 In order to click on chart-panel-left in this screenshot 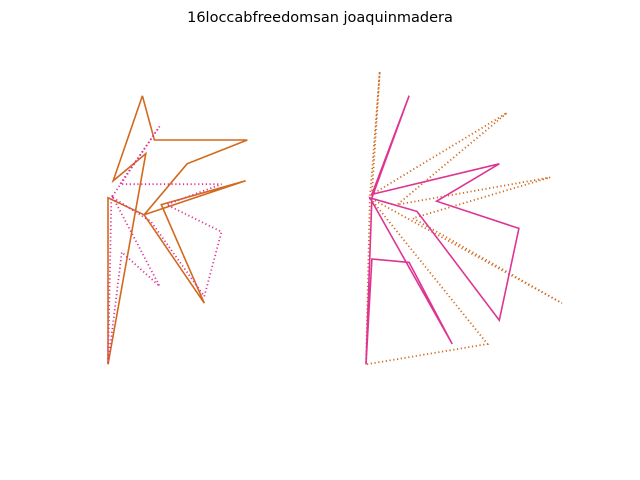, I will do `click(177, 230)`.